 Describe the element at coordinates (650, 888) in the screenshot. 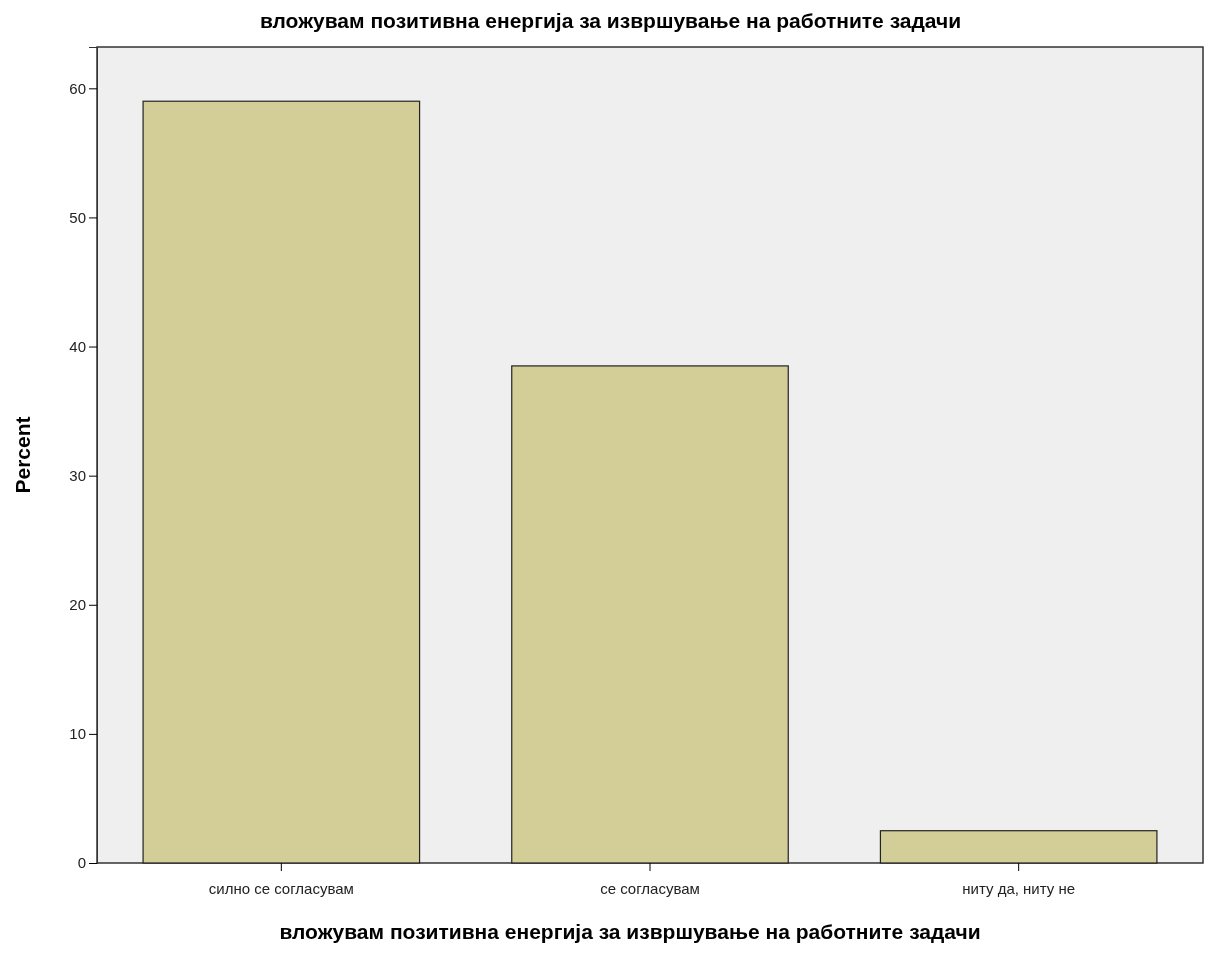

I see `x-tick-label: се согласувам` at that location.